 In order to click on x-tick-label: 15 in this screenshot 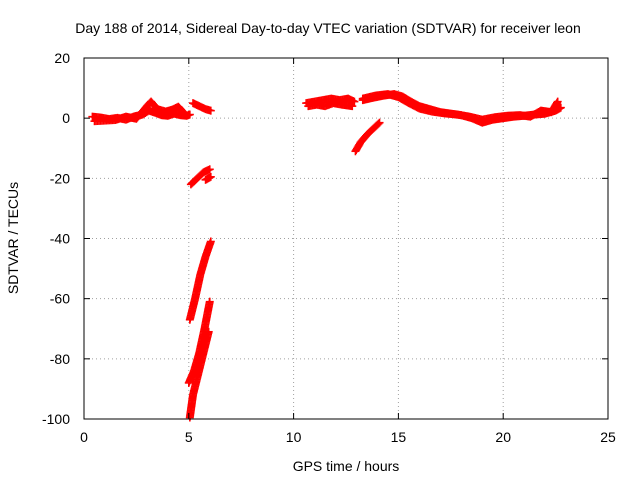, I will do `click(399, 437)`.